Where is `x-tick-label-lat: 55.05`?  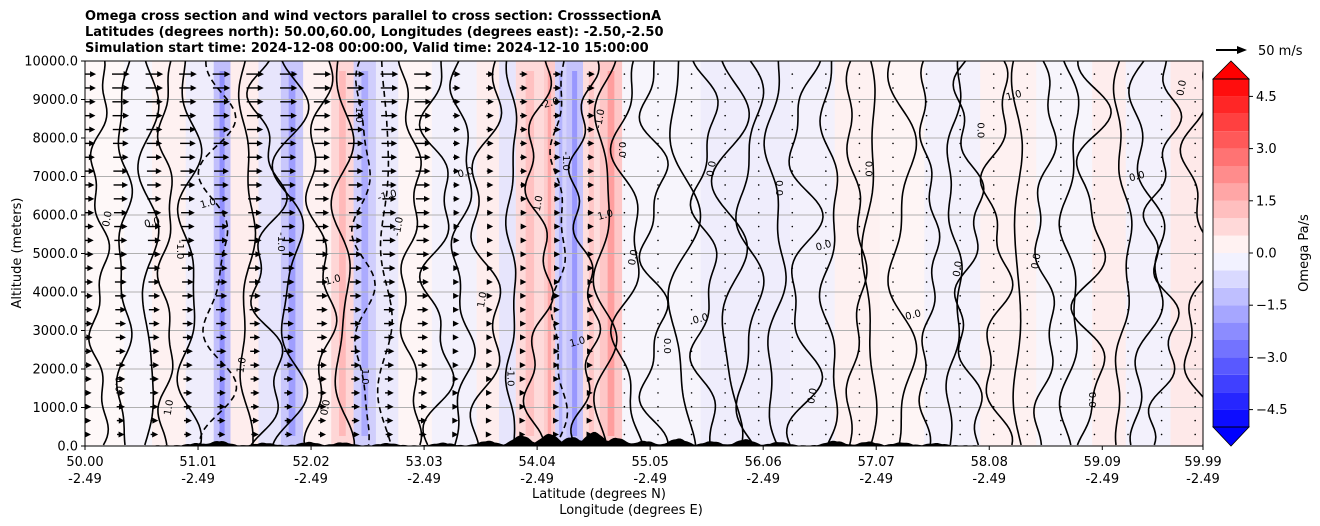 x-tick-label-lat: 55.05 is located at coordinates (650, 462).